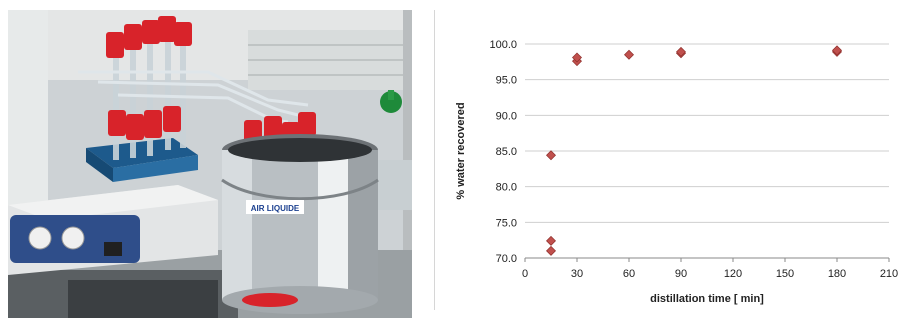 Image resolution: width=904 pixels, height=320 pixels. I want to click on panel-divider, so click(434, 160).